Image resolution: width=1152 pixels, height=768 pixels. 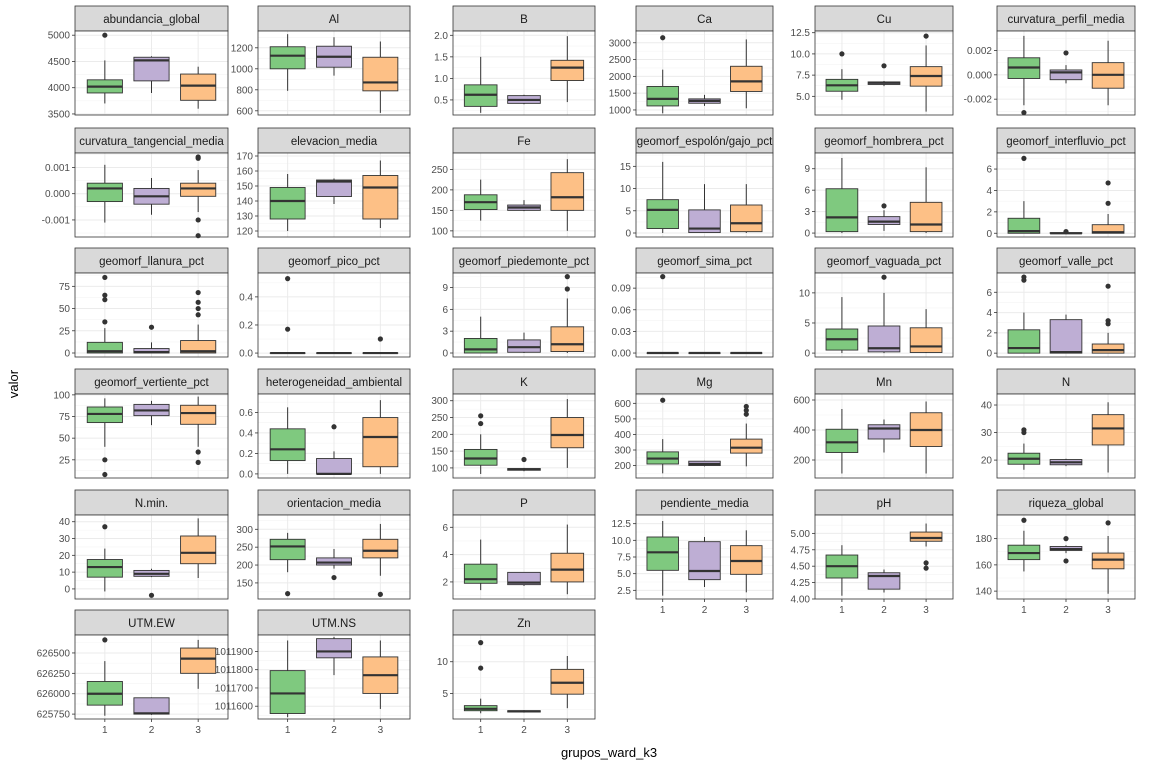 I want to click on facet-label: geomorf_valle_pct, so click(x=1066, y=262).